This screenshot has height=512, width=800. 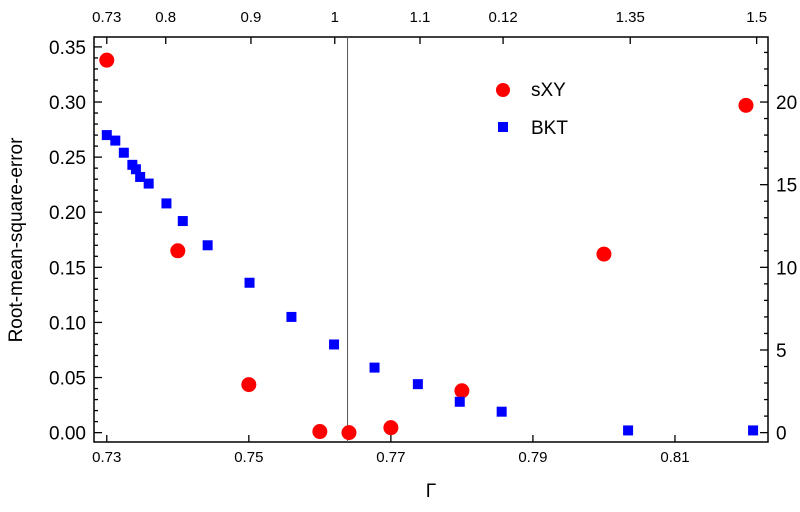 What do you see at coordinates (549, 128) in the screenshot?
I see `legend-label-bkt: BKT` at bounding box center [549, 128].